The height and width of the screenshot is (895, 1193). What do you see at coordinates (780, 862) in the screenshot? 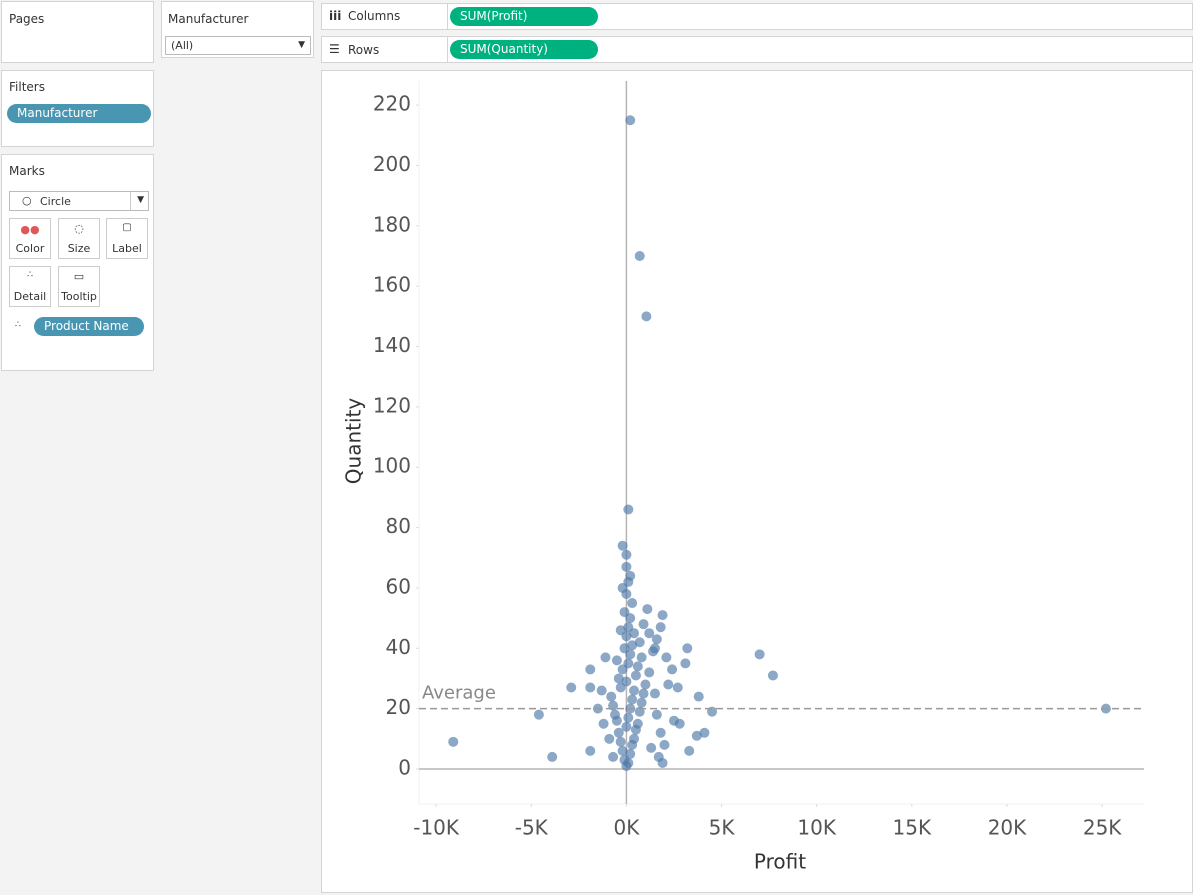
I see `x-axis-title: Profit` at bounding box center [780, 862].